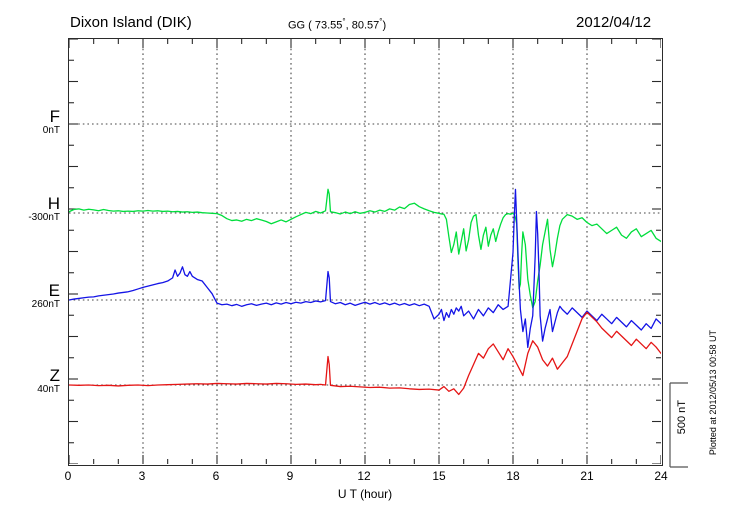 The width and height of the screenshot is (730, 520). Describe the element at coordinates (54, 290) in the screenshot. I see `component-name-e: E` at that location.